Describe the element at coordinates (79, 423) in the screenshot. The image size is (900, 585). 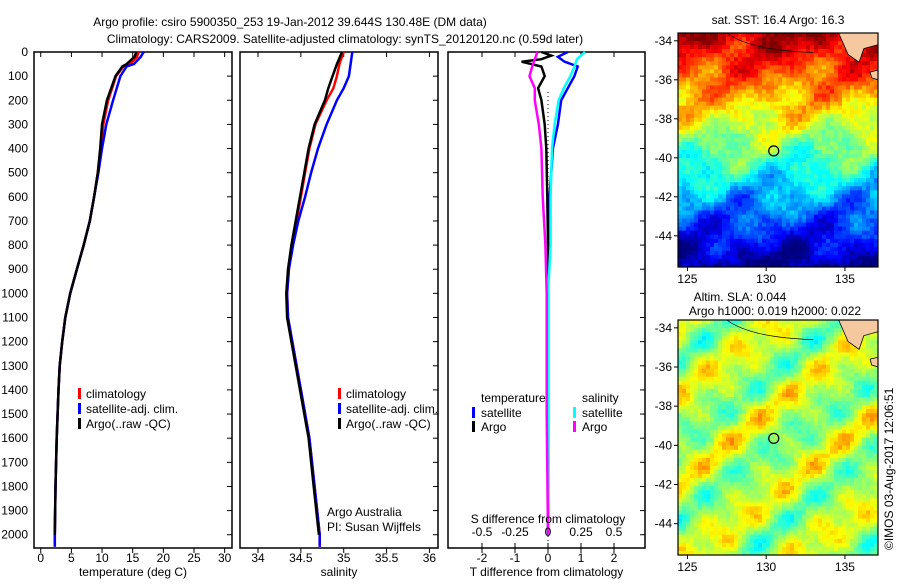
I see `legend-swatch` at that location.